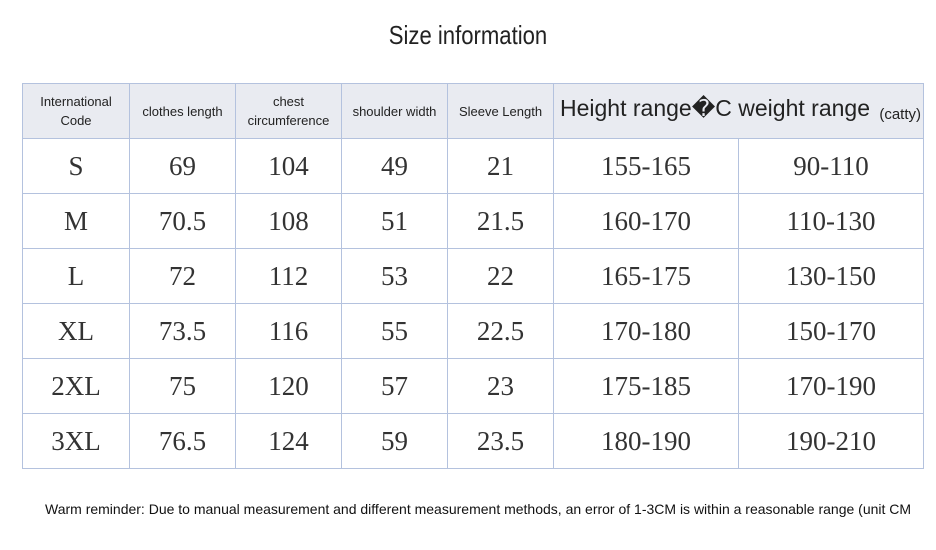 This screenshot has height=550, width=936. I want to click on table-cell: 76.5, so click(182, 441).